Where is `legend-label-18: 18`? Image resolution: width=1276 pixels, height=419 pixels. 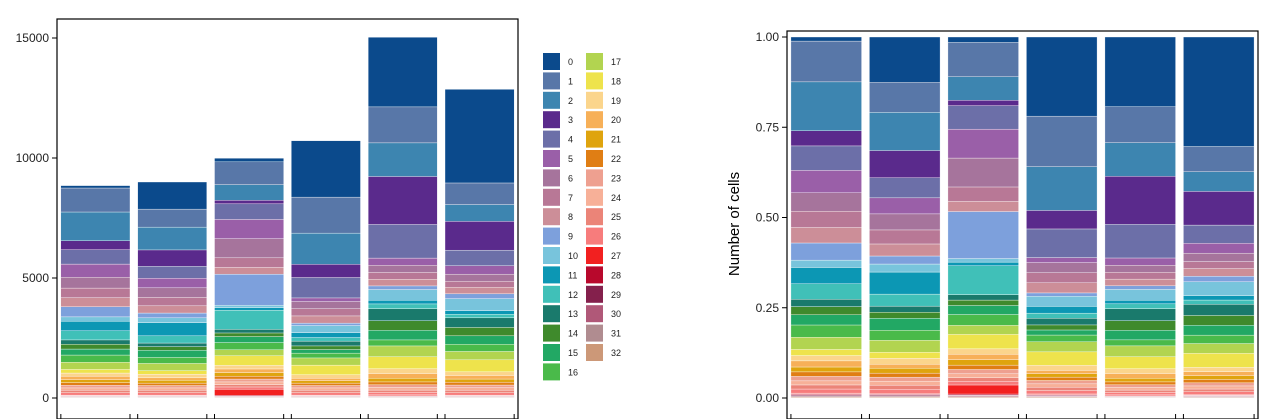 legend-label-18: 18 is located at coordinates (616, 81).